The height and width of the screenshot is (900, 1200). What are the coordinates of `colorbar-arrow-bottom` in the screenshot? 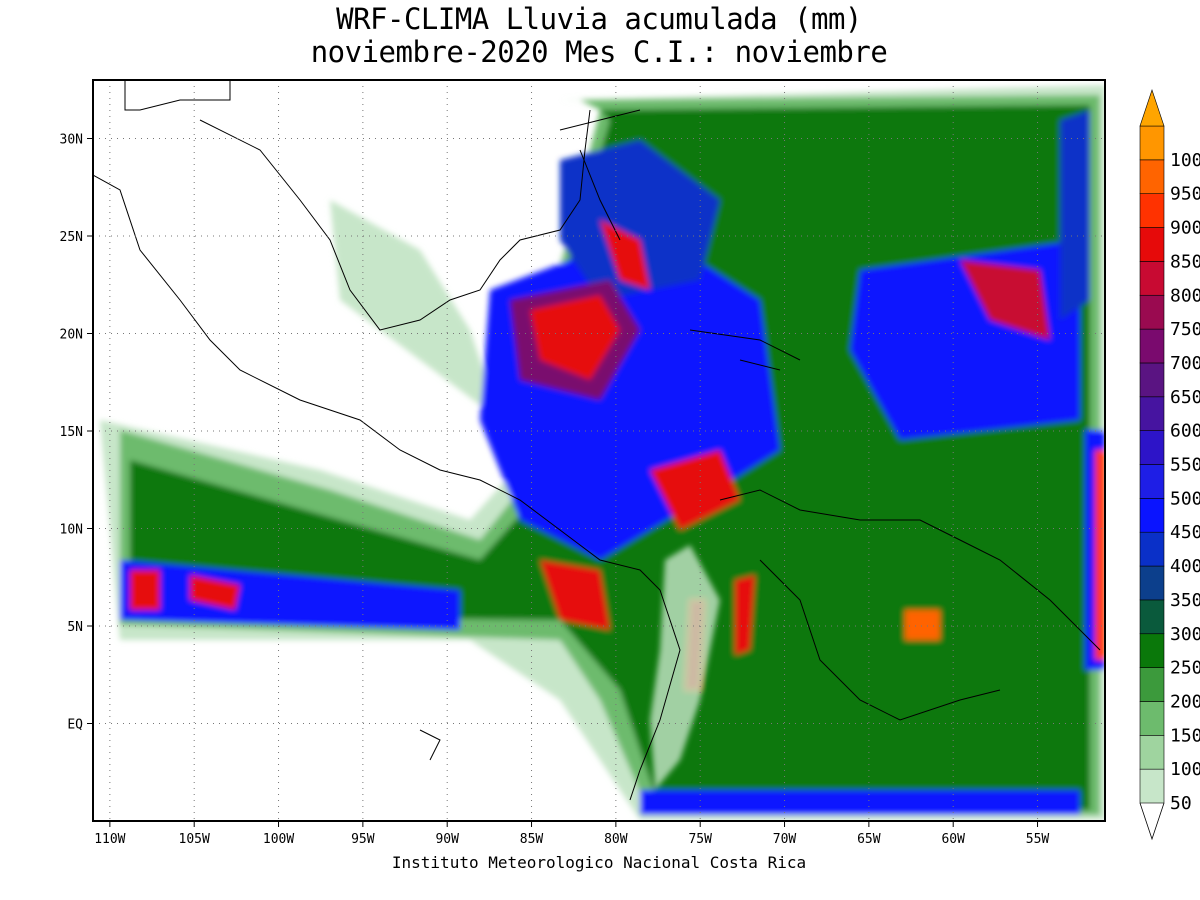 It's located at (1152, 821).